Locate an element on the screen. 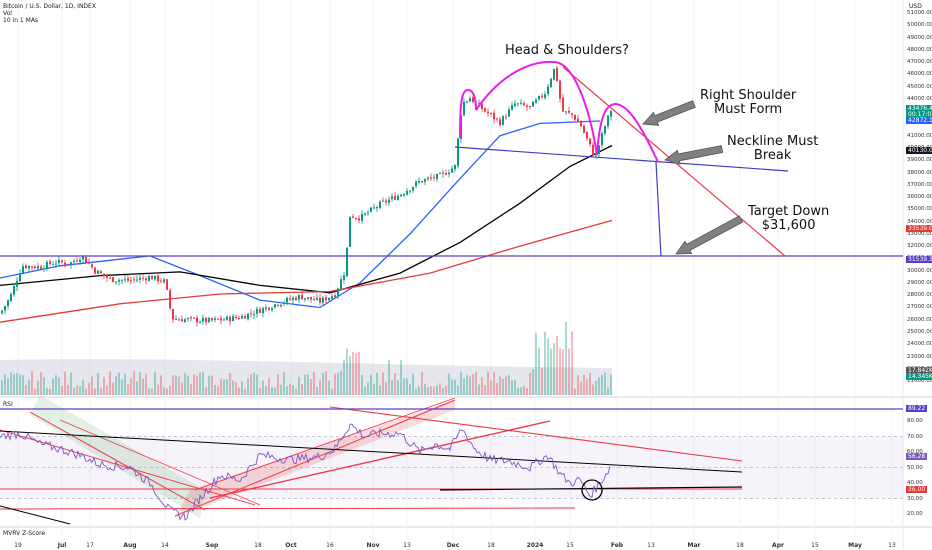 This screenshot has height=550, width=932. vol-label: Vol is located at coordinates (7, 13).